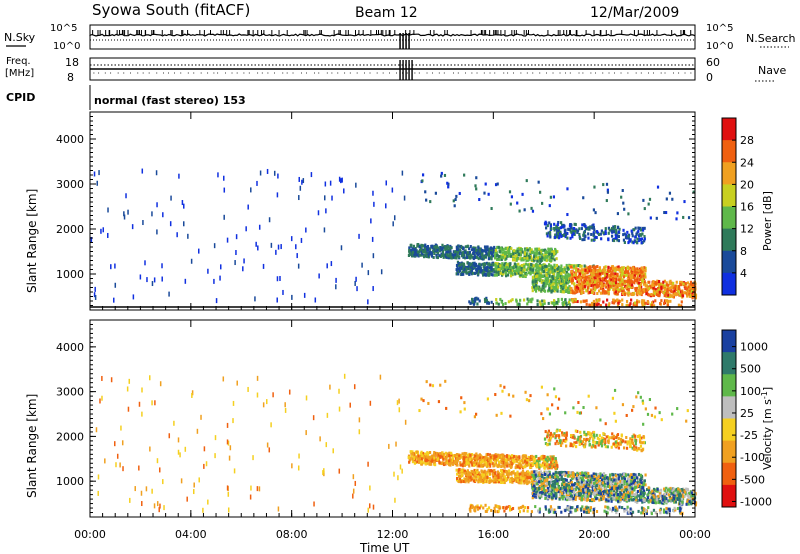 The image size is (800, 554). What do you see at coordinates (747, 184) in the screenshot?
I see `colorbar-tick-label: 20` at bounding box center [747, 184].